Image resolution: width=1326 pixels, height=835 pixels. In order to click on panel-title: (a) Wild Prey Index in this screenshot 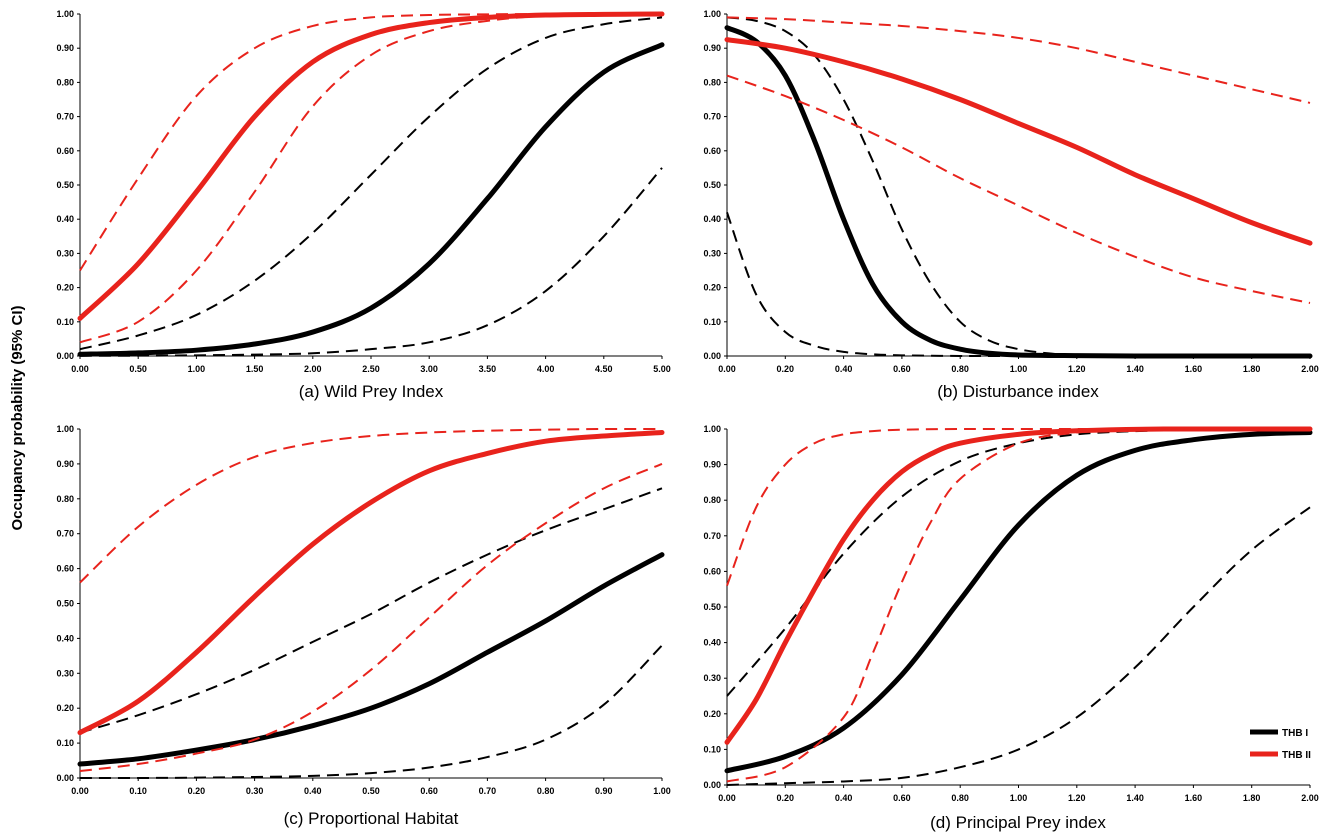, I will do `click(371, 391)`.